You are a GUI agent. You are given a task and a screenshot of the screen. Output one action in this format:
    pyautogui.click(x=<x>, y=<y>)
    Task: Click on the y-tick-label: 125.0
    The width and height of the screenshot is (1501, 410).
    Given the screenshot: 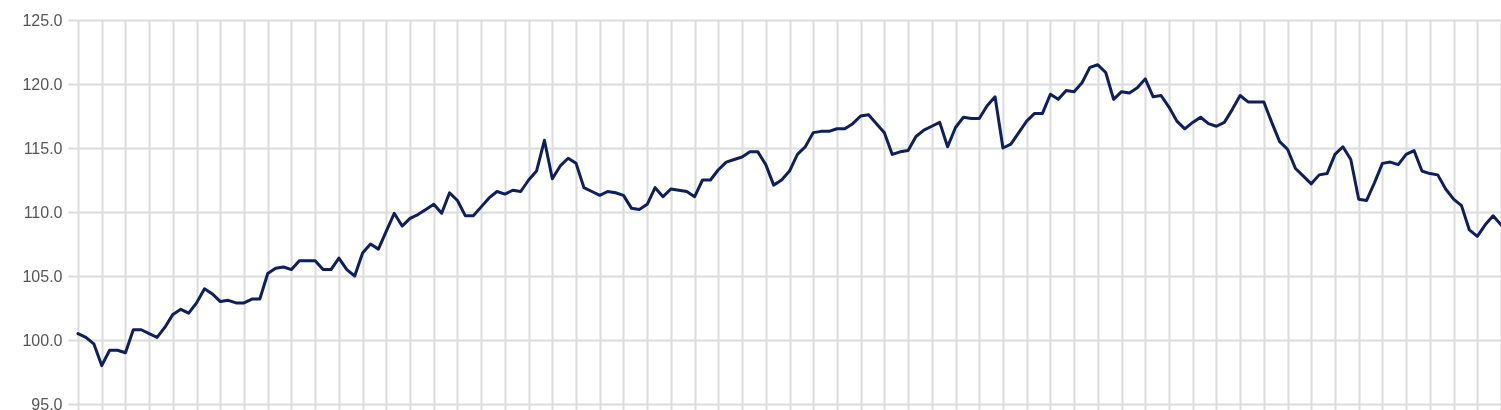 What is the action you would take?
    pyautogui.click(x=42, y=20)
    